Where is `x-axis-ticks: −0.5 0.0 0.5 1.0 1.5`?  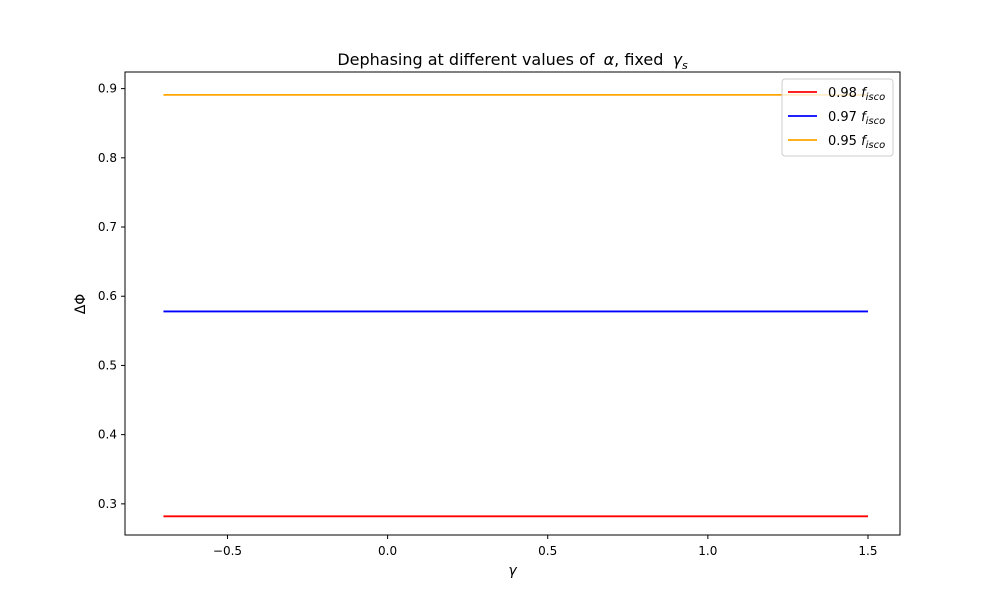
x-axis-ticks: −0.5 0.0 0.5 1.0 1.5 is located at coordinates (545, 546).